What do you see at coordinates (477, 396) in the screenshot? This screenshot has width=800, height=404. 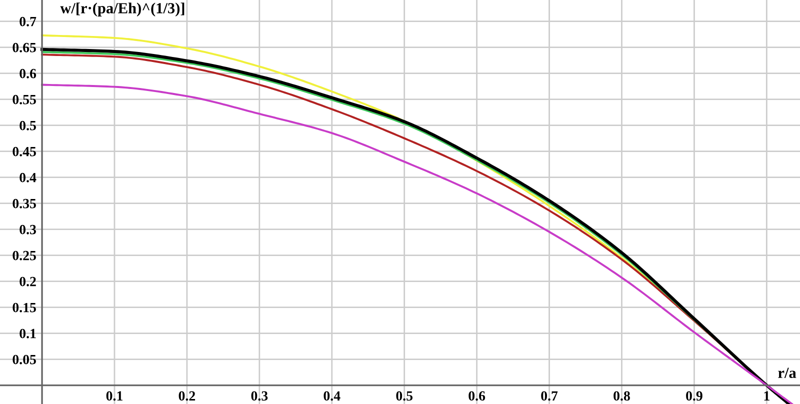 I see `x-tick-label: 0.6` at bounding box center [477, 396].